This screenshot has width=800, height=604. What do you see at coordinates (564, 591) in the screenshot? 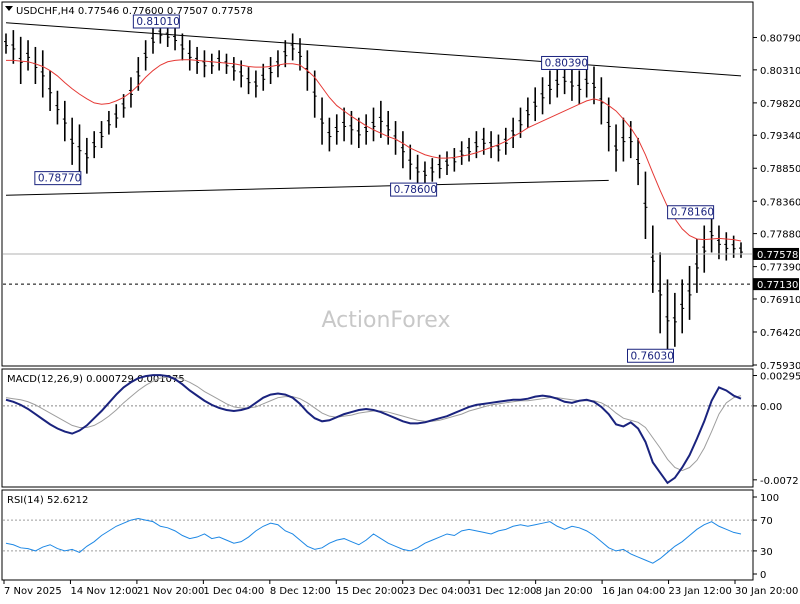
I see `time-tick-label: 8 Jan 20:00` at bounding box center [564, 591].